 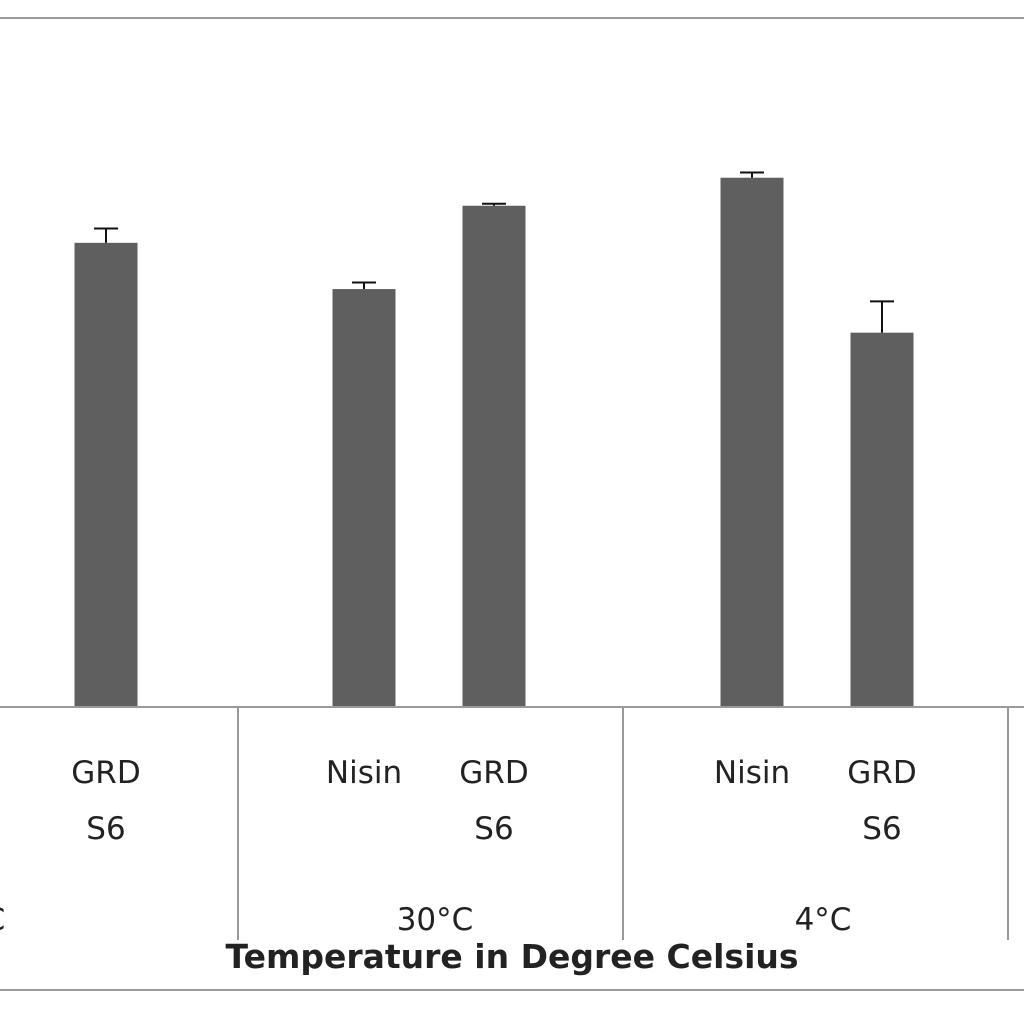 I want to click on group-label: 30°C, so click(x=435, y=920).